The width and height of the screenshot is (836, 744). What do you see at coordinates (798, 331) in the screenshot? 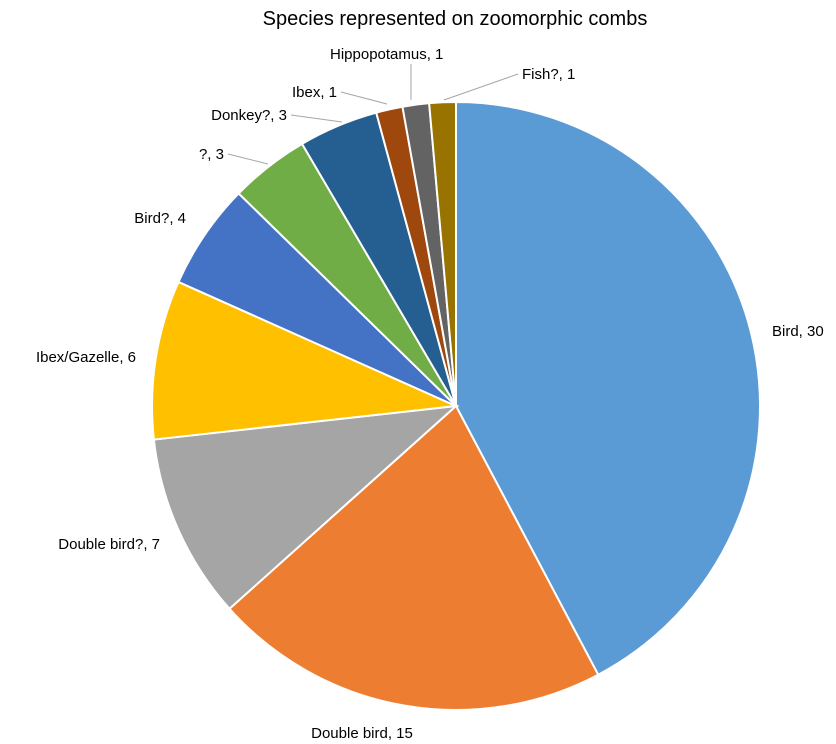
I see `data-label: Bird, 30` at bounding box center [798, 331].